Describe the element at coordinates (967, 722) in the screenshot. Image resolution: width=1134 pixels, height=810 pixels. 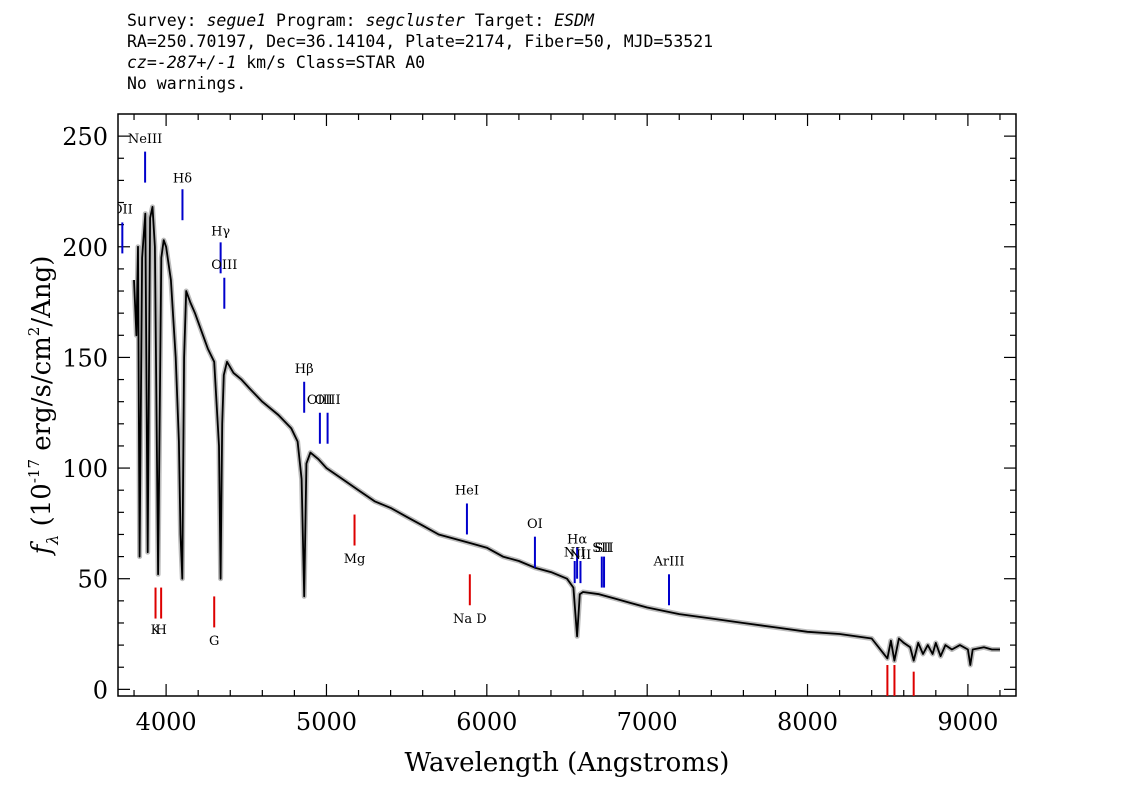
I see `x-tick-label: 9000` at that location.